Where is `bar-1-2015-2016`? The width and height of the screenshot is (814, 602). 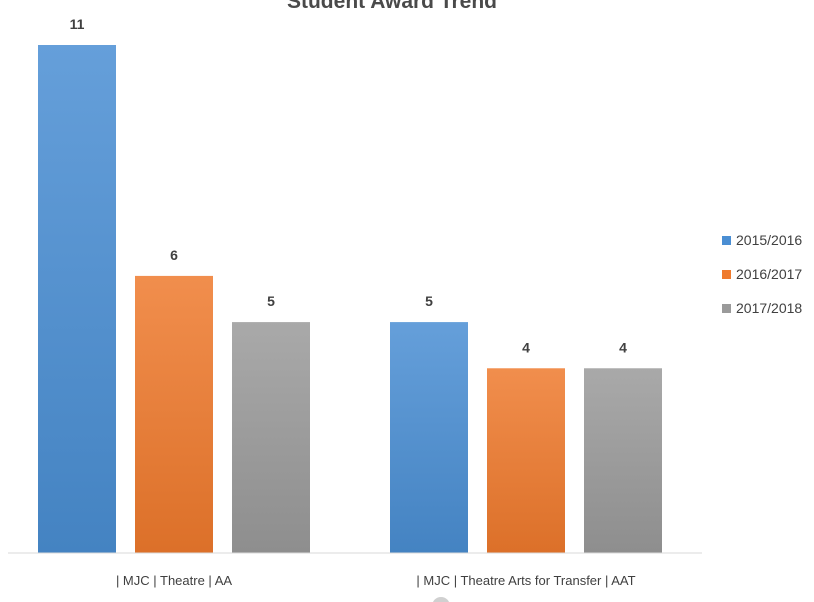 bar-1-2015-2016 is located at coordinates (77, 299).